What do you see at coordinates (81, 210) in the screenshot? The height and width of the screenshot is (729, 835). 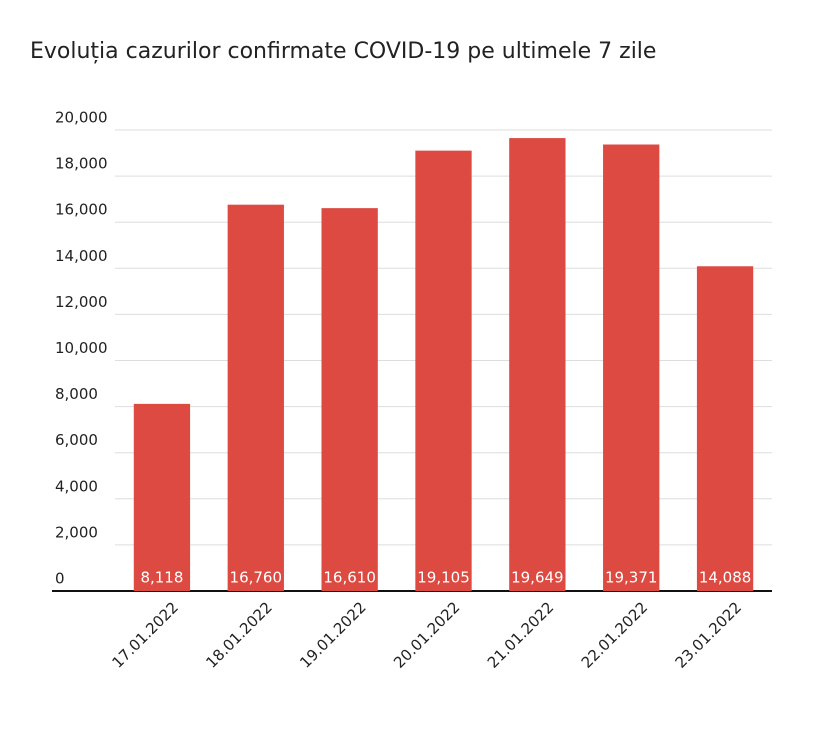 I see `y-tick-label: 16,000` at bounding box center [81, 210].